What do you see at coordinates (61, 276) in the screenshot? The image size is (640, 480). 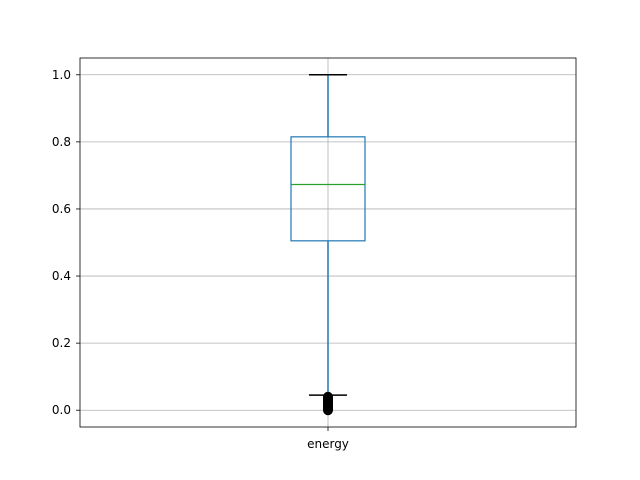 I see `y-tick-label: 0.4` at bounding box center [61, 276].